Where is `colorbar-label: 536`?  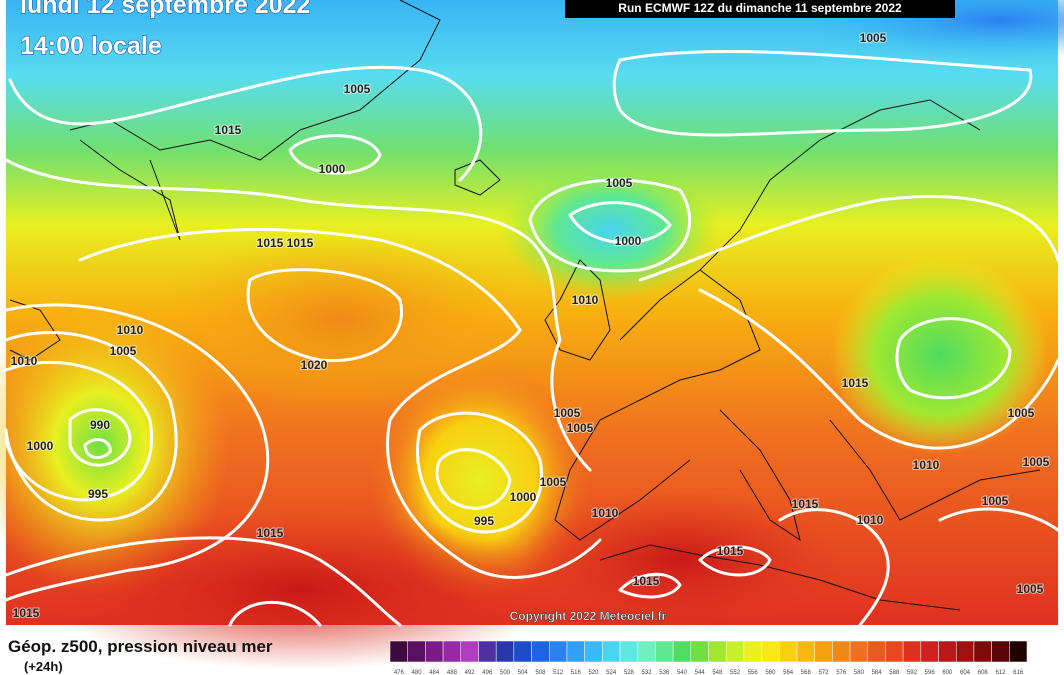 colorbar-label: 536 is located at coordinates (664, 672).